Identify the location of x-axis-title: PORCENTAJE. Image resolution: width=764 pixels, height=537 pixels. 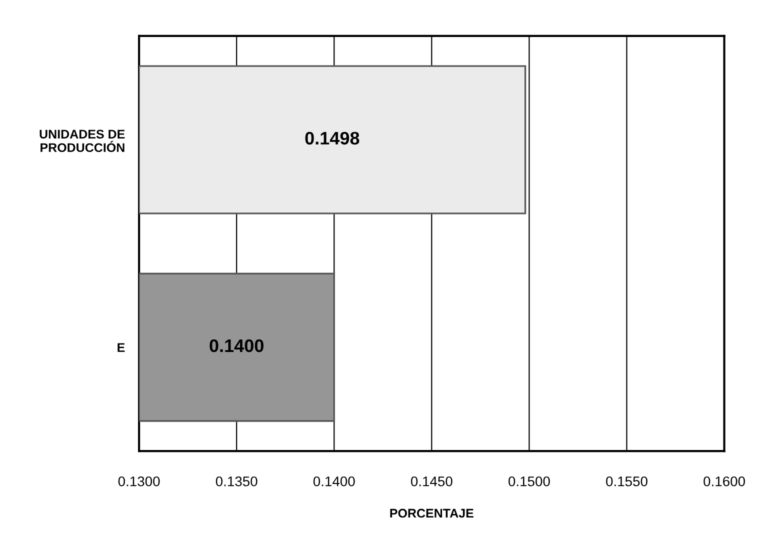
(432, 513).